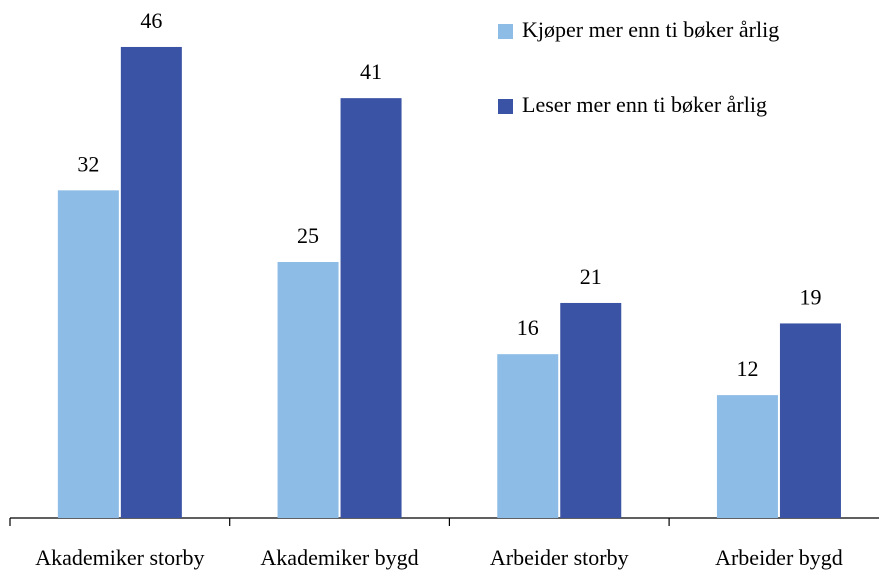  Describe the element at coordinates (371, 71) in the screenshot. I see `value-label: 41` at that location.